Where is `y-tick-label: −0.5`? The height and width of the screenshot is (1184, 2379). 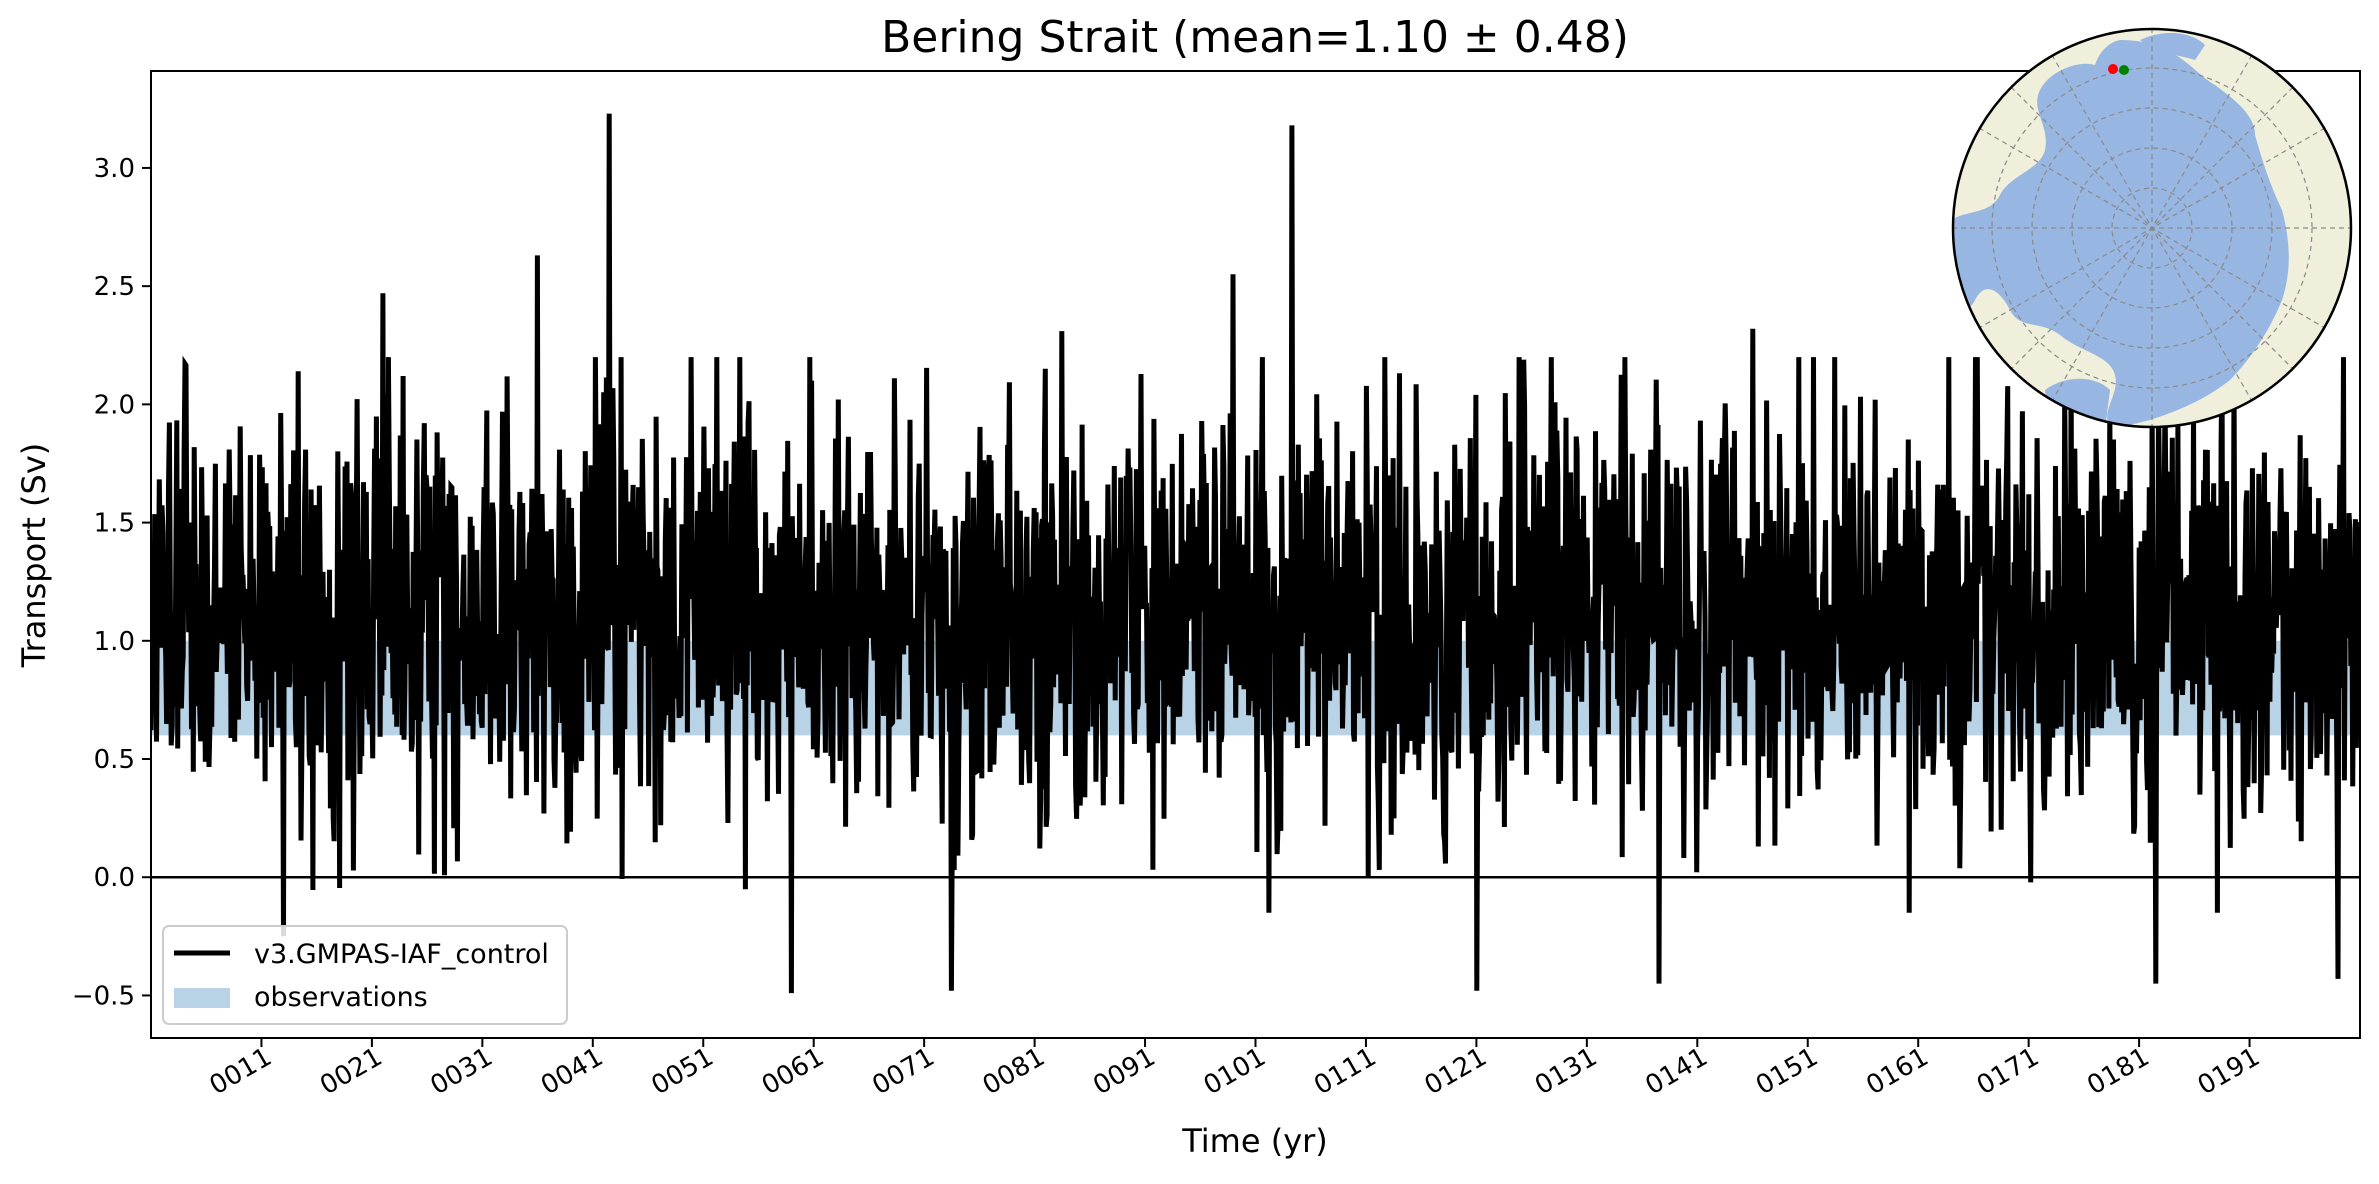 y-tick-label: −0.5 is located at coordinates (103, 996).